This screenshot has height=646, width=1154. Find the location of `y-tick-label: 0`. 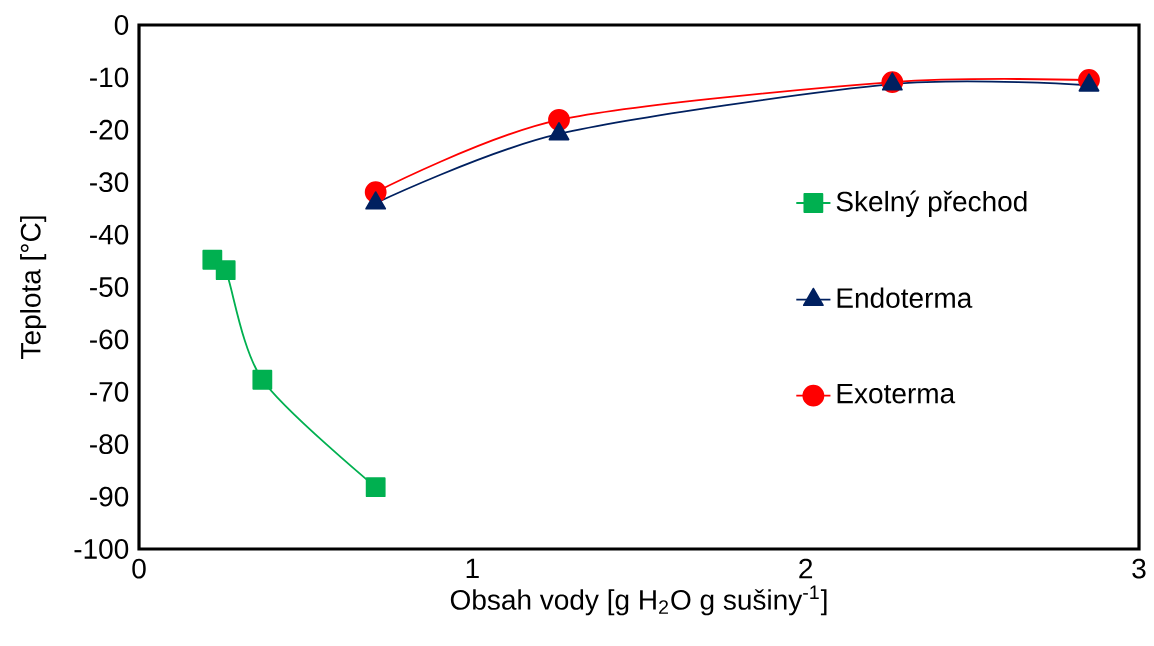

y-tick-label: 0 is located at coordinates (121, 25).